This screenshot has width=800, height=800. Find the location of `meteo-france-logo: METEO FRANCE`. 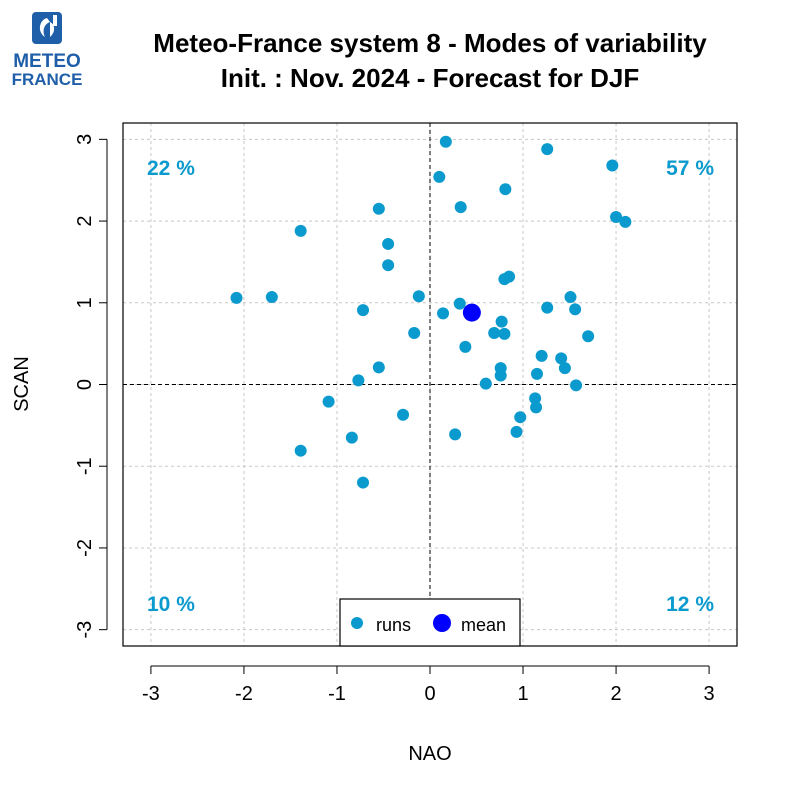

meteo-france-logo: METEO FRANCE is located at coordinates (47, 50).